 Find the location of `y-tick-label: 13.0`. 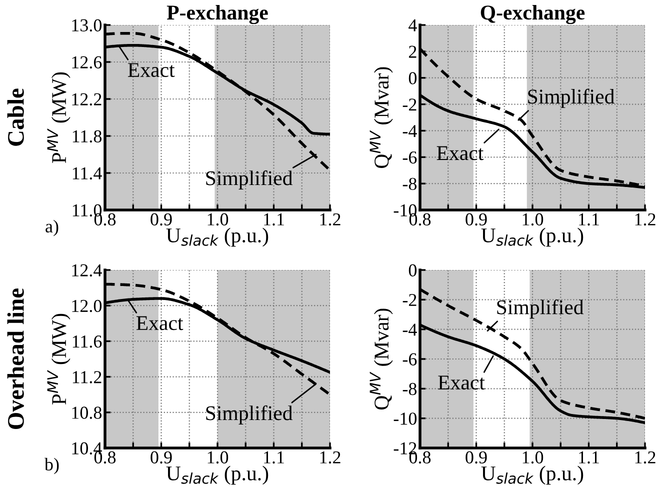

y-tick-label: 13.0 is located at coordinates (87, 25).